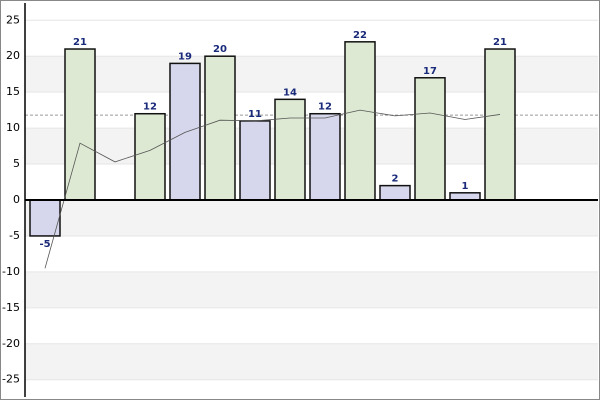  I want to click on data-label: 19, so click(185, 56).